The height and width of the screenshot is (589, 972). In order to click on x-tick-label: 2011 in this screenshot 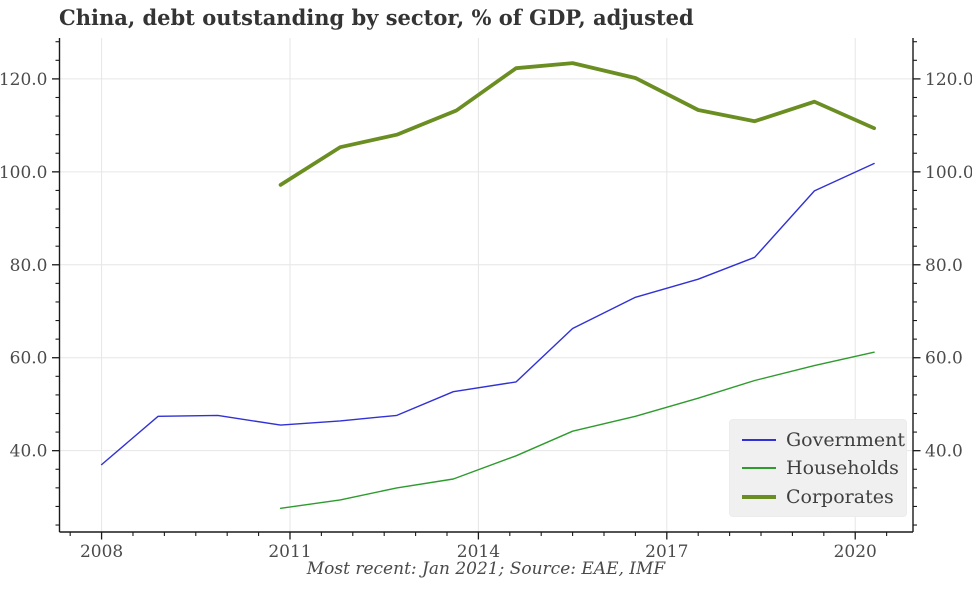, I will do `click(289, 552)`.